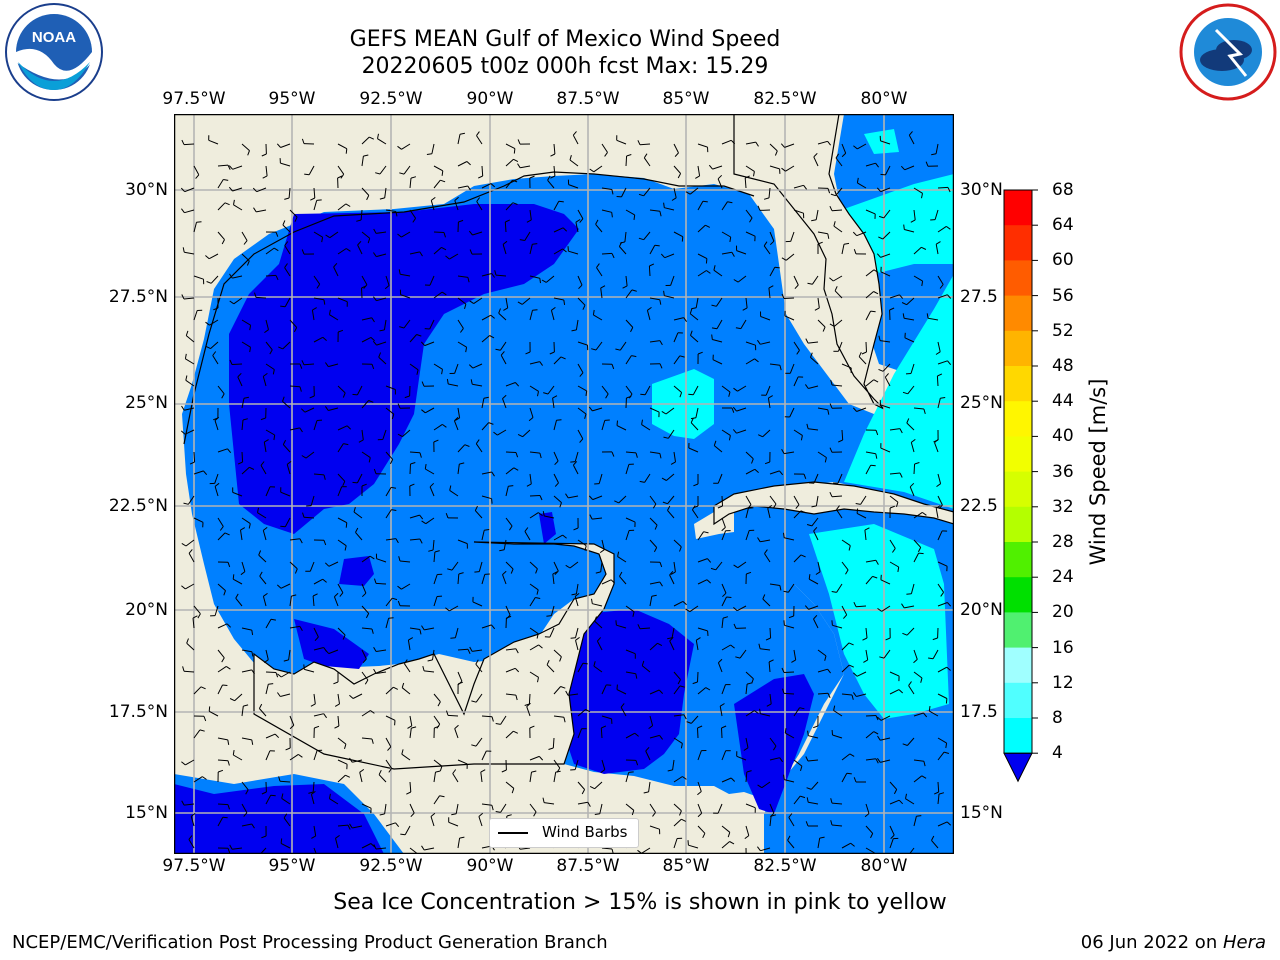  Describe the element at coordinates (1018, 454) in the screenshot. I see `colorbar-segment` at that location.